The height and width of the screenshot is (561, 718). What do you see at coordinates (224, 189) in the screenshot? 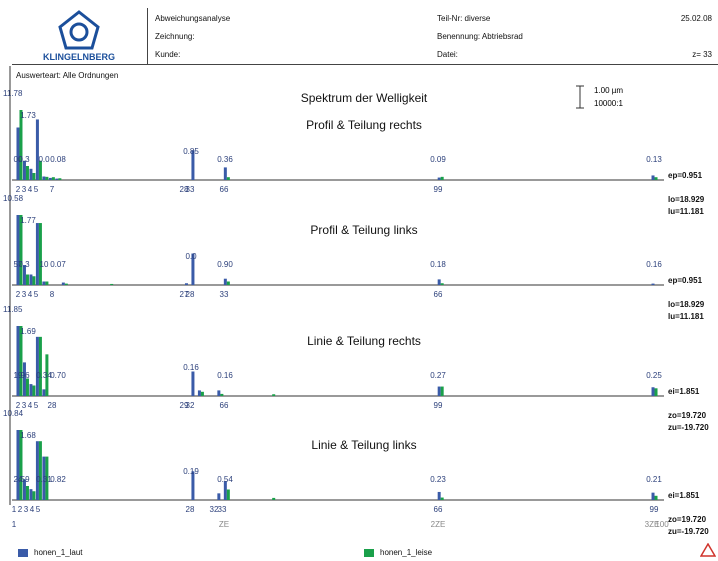
I see `x-tick-label: 66` at bounding box center [224, 189].